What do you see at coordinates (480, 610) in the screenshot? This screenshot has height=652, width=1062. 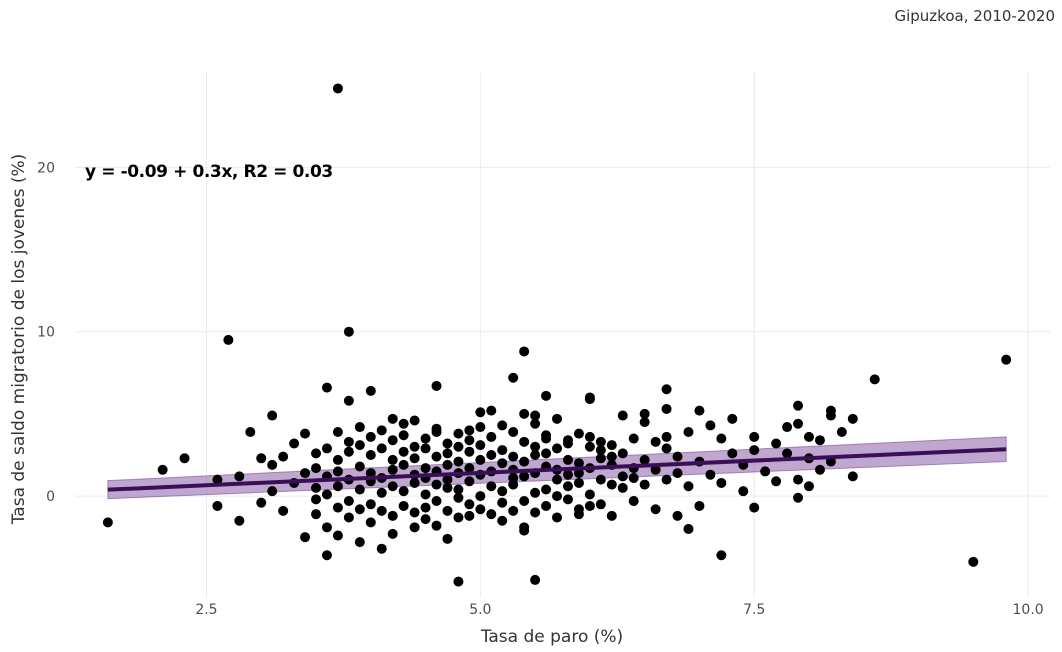 I see `x-tick-label: 5.0` at bounding box center [480, 610].